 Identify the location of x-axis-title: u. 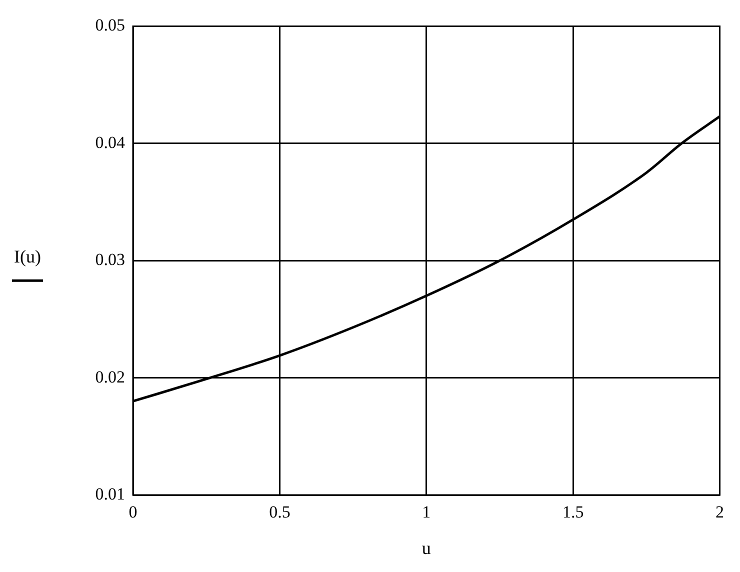
(426, 548).